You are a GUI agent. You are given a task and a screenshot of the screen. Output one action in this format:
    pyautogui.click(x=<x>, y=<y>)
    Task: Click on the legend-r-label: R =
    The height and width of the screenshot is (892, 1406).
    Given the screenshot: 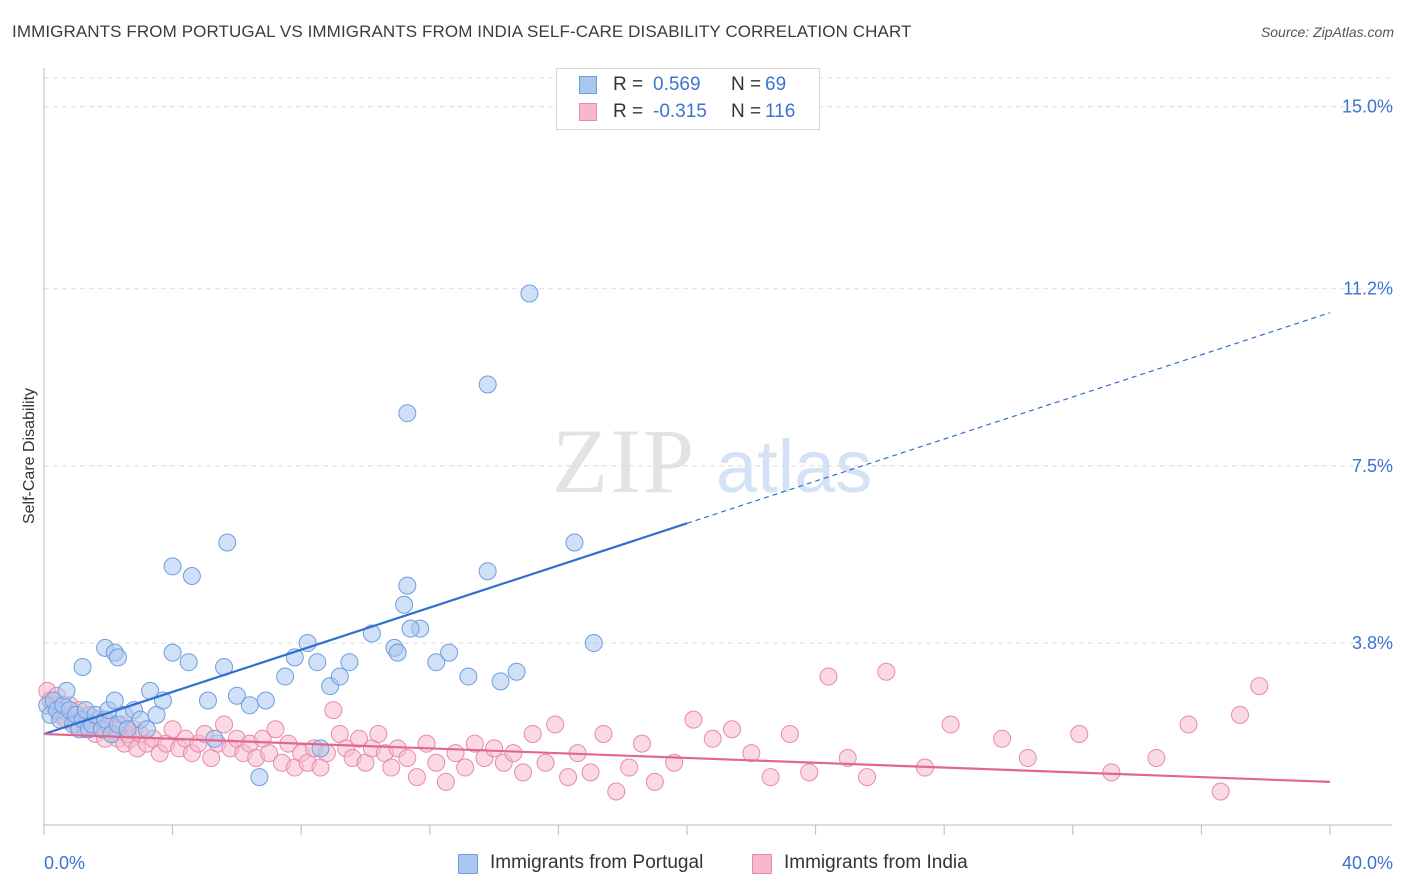 What is the action you would take?
    pyautogui.click(x=628, y=84)
    